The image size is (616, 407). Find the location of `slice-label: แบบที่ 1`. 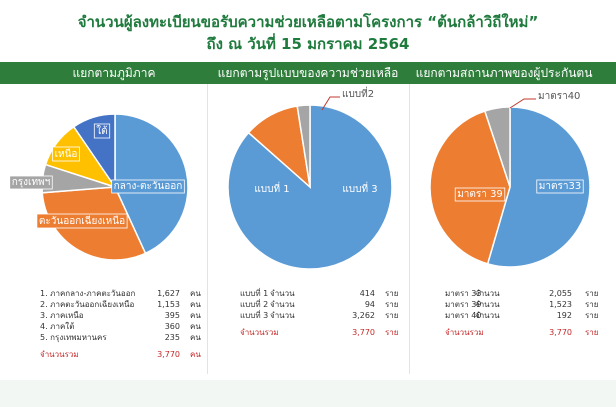

slice-label: แบบที่ 1 is located at coordinates (271, 188).